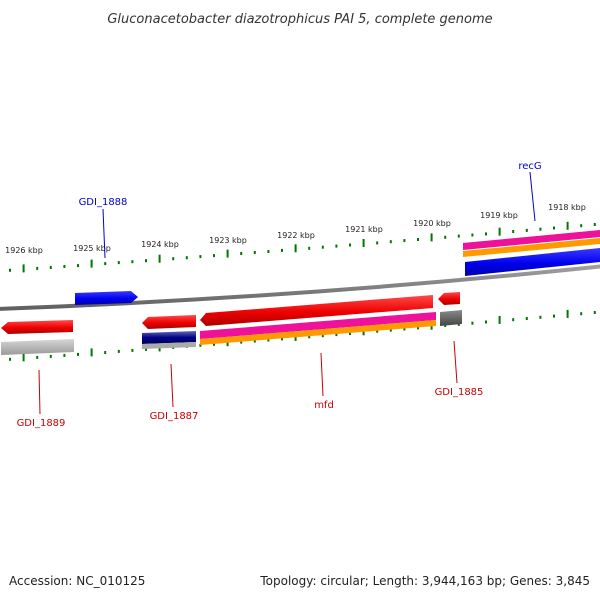 The image size is (600, 600). What do you see at coordinates (318, 332) in the screenshot?
I see `mfd-orange-track` at bounding box center [318, 332].